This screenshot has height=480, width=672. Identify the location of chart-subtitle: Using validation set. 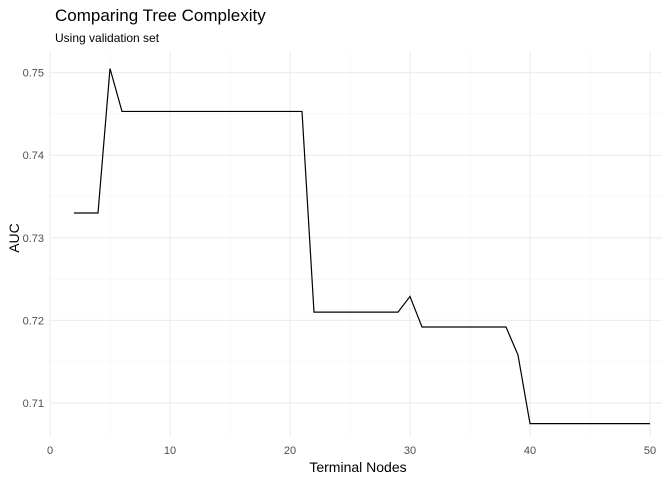
(107, 38).